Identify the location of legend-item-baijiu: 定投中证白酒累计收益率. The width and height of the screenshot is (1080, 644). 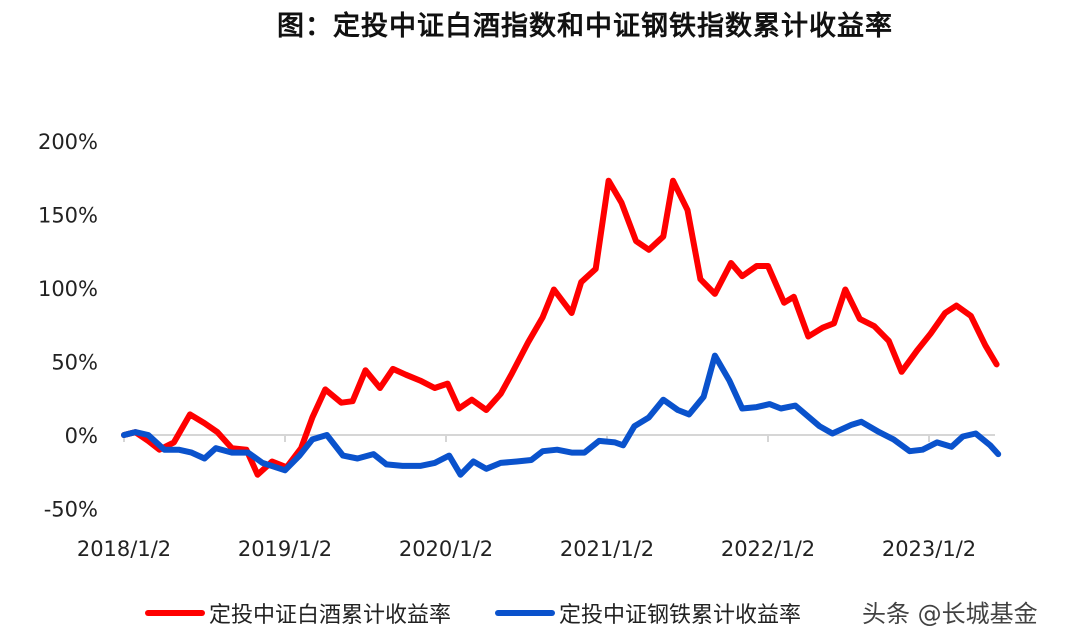
(298, 613).